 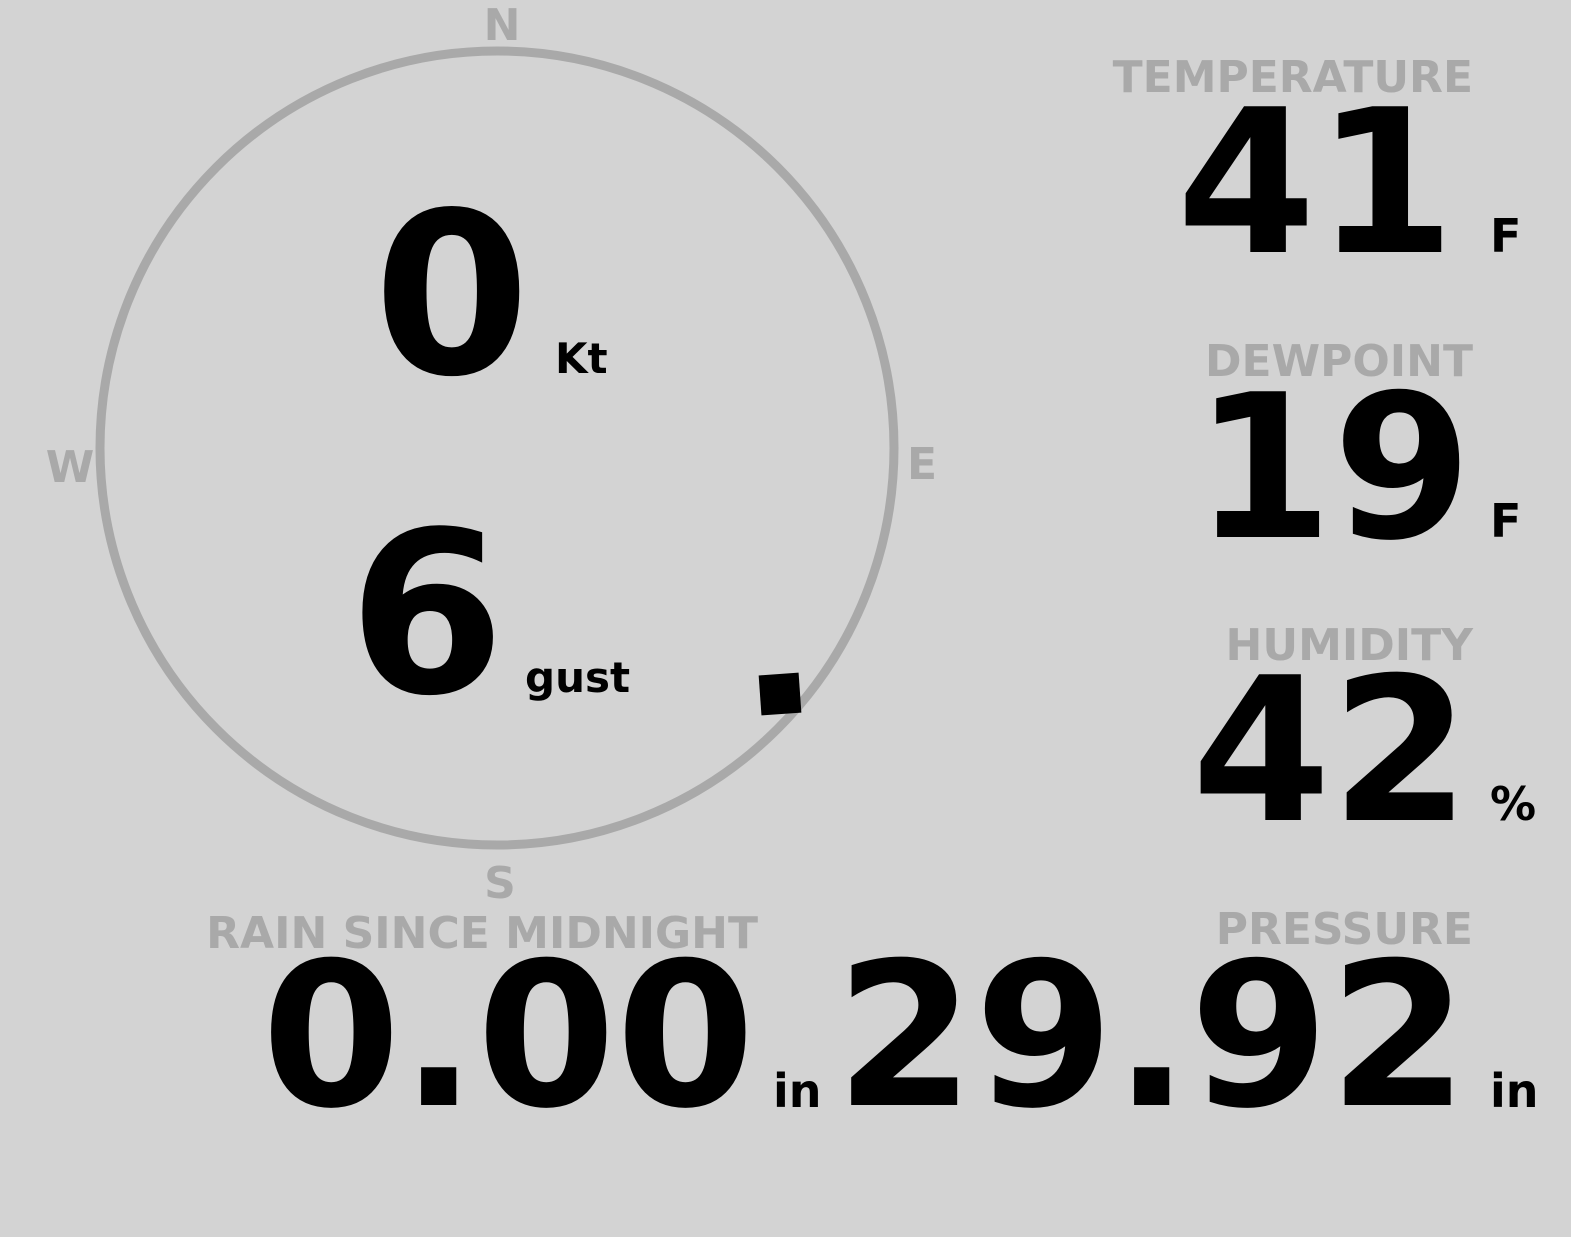 What do you see at coordinates (426, 615) in the screenshot?
I see `wind-gust: 6` at bounding box center [426, 615].